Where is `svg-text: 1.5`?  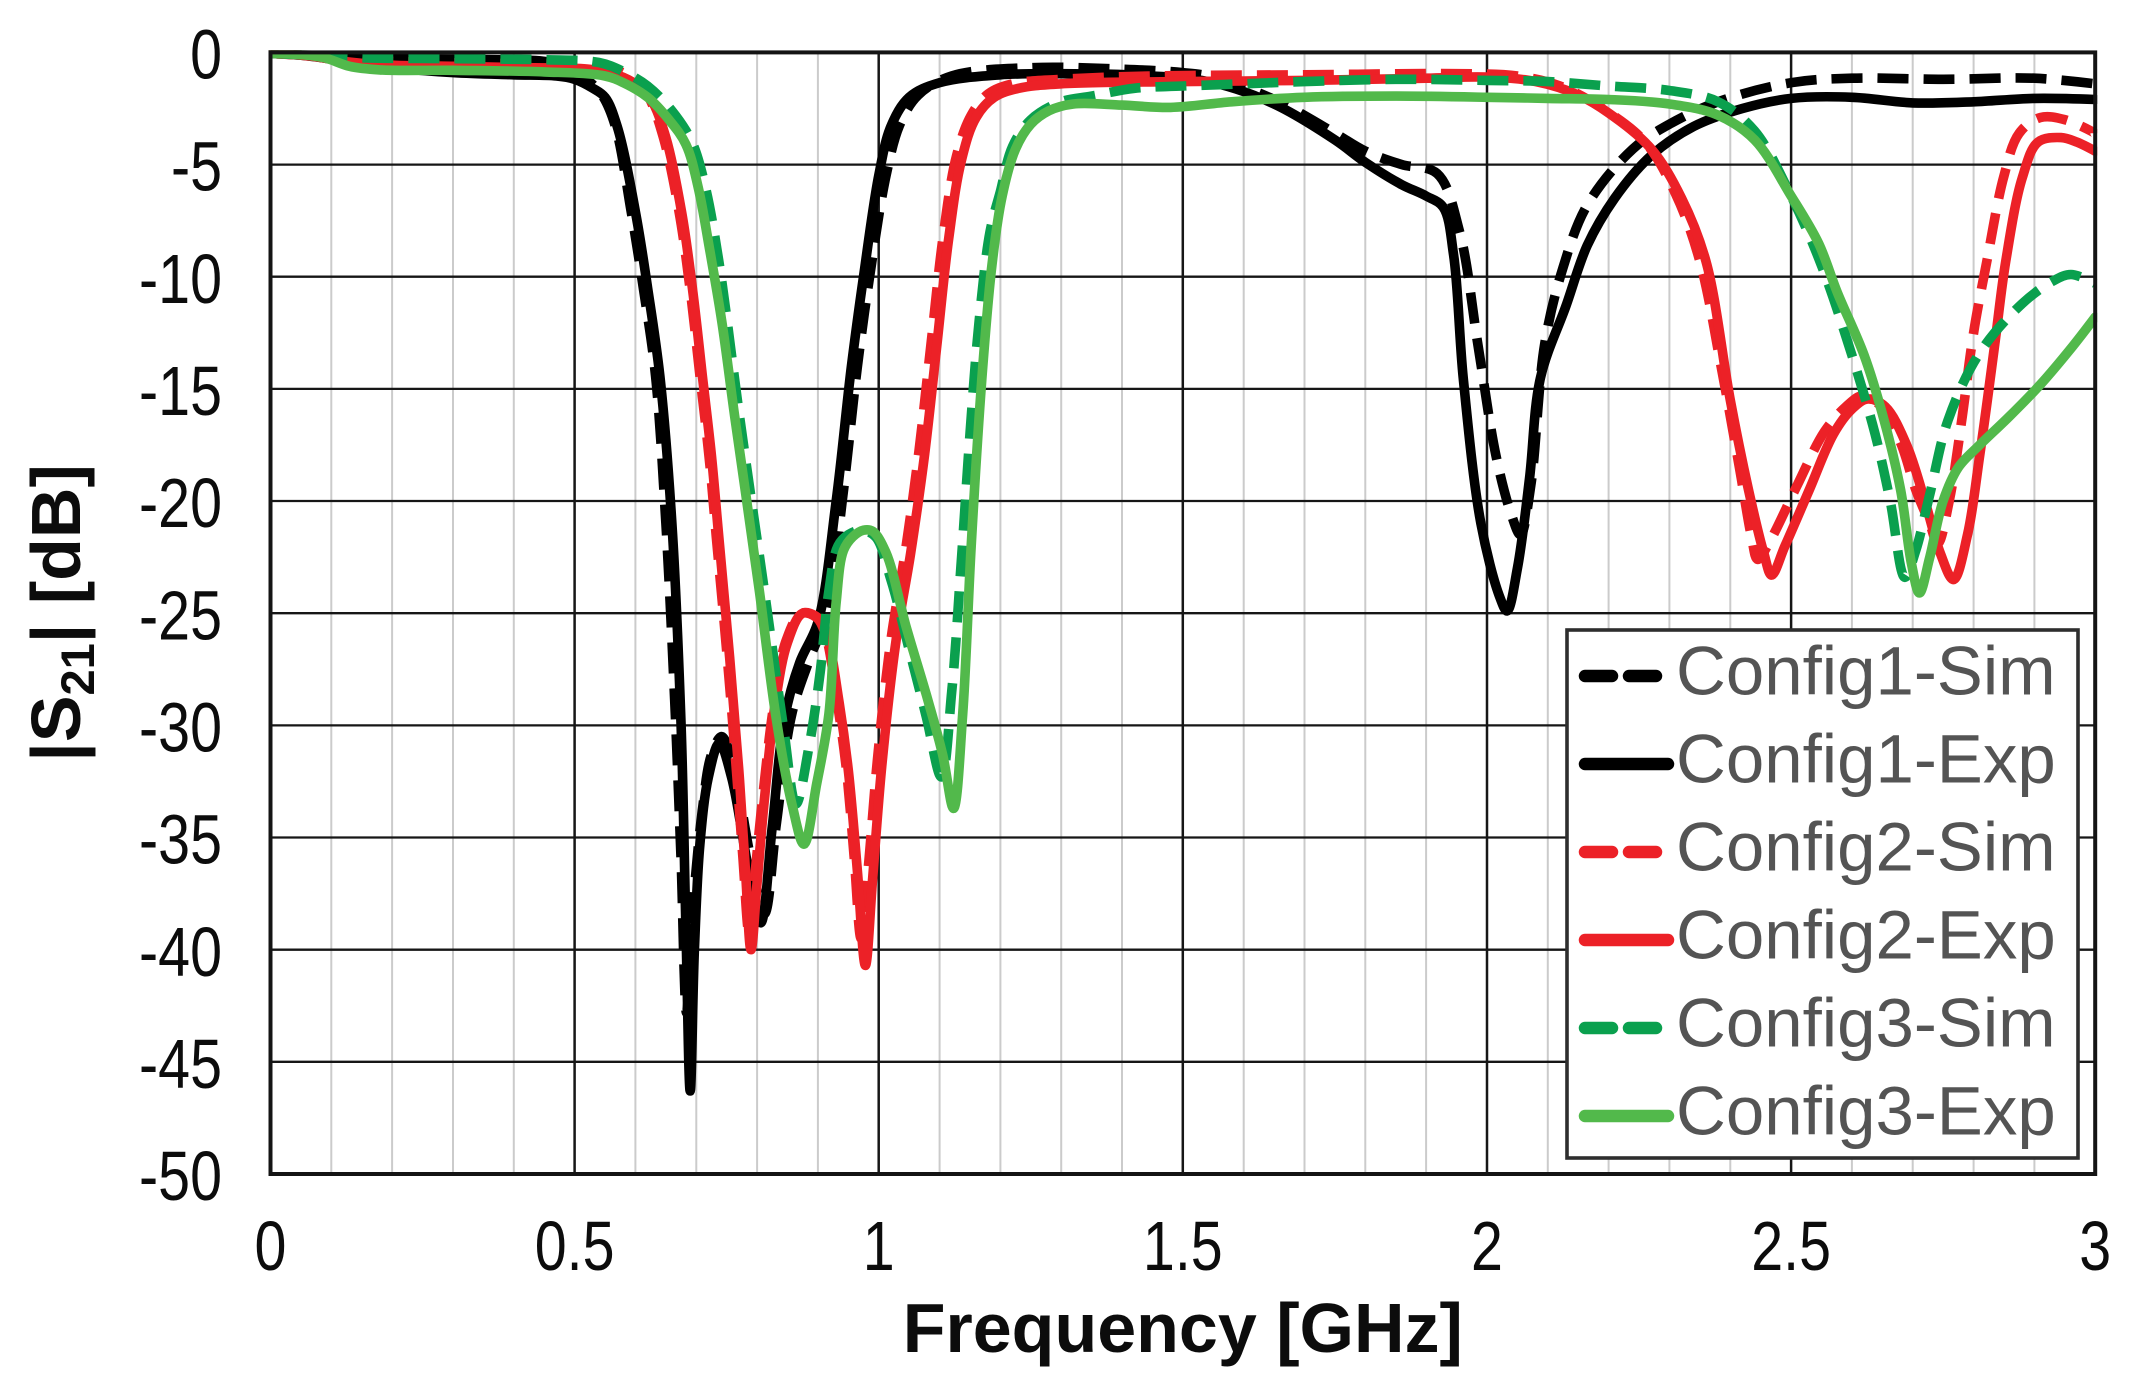 svg-text: 1.5 is located at coordinates (1183, 1246).